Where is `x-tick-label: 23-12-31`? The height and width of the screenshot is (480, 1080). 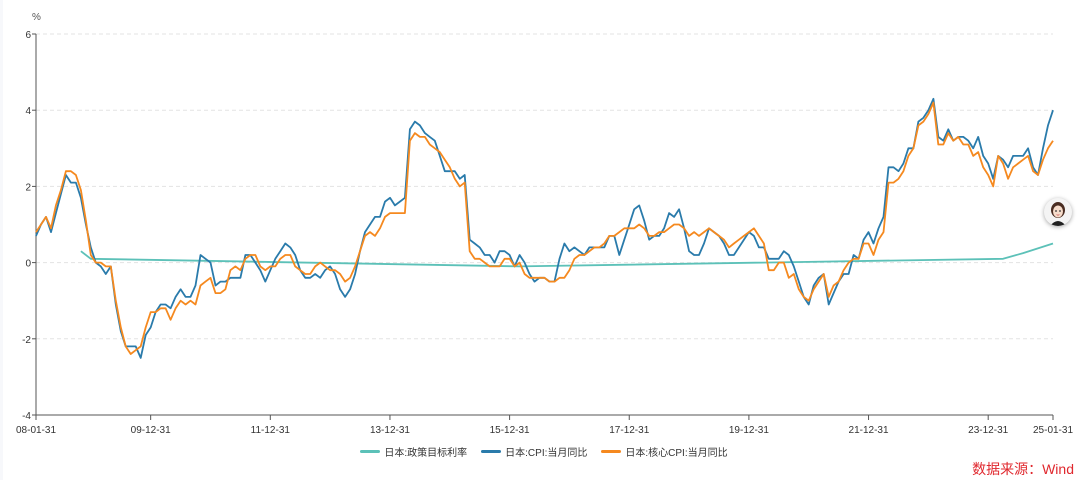
x-tick-label: 23-12-31 is located at coordinates (988, 430).